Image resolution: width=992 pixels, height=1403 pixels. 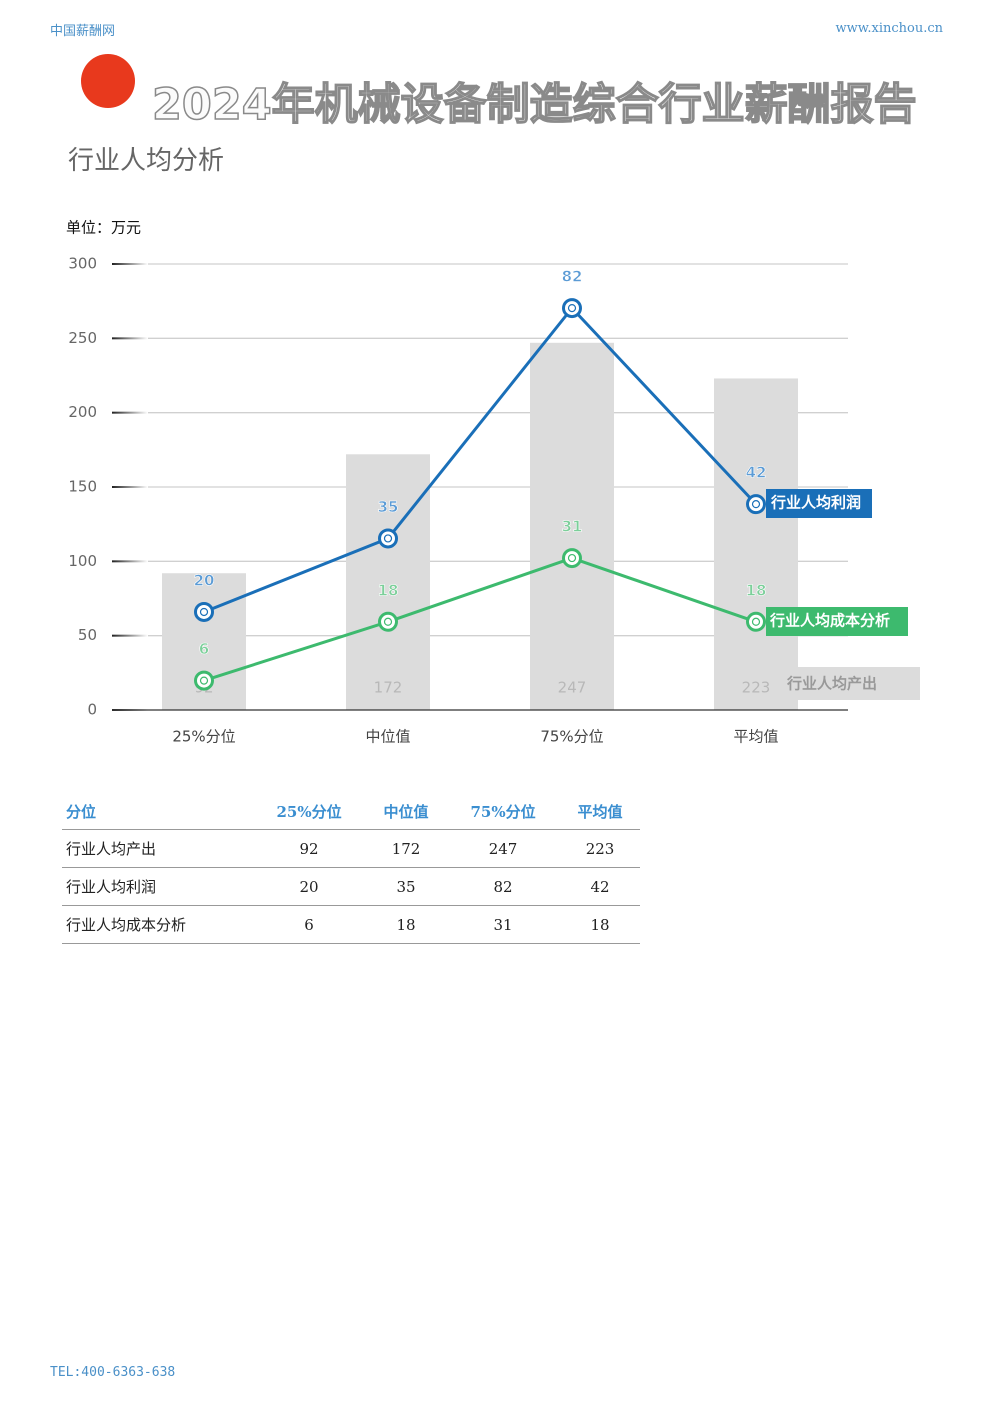 I want to click on table-cell: 行业人均产出, so click(x=157, y=848).